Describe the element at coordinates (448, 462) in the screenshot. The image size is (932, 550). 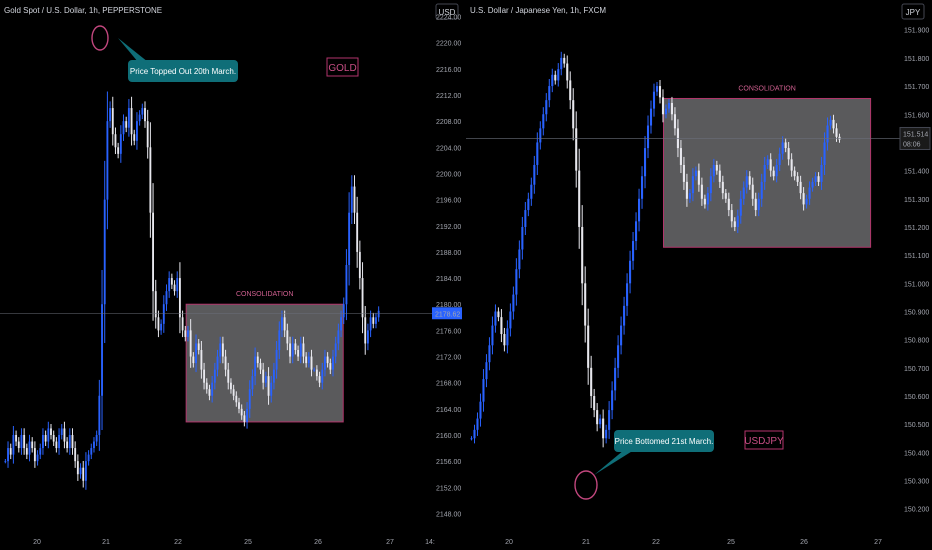
I see `y-tick-label: 2156.00` at that location.